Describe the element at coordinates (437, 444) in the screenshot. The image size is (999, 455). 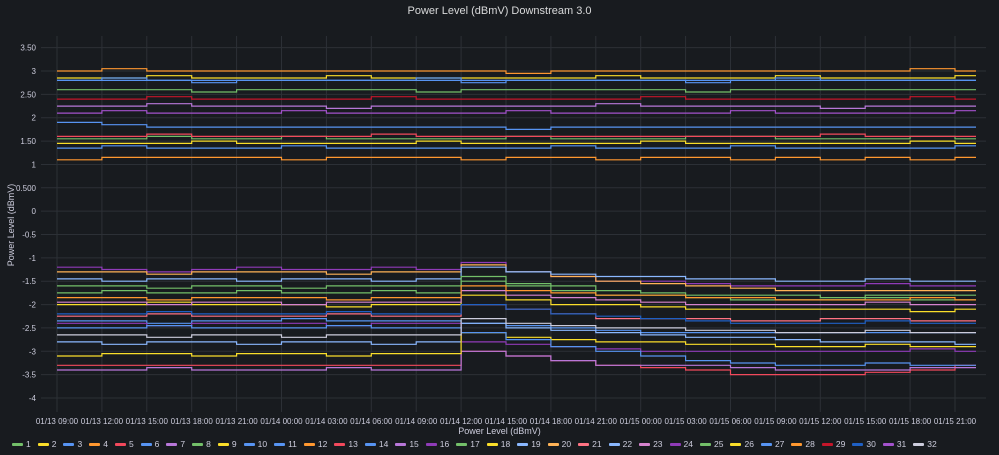
I see `legend-item-16: 16` at that location.